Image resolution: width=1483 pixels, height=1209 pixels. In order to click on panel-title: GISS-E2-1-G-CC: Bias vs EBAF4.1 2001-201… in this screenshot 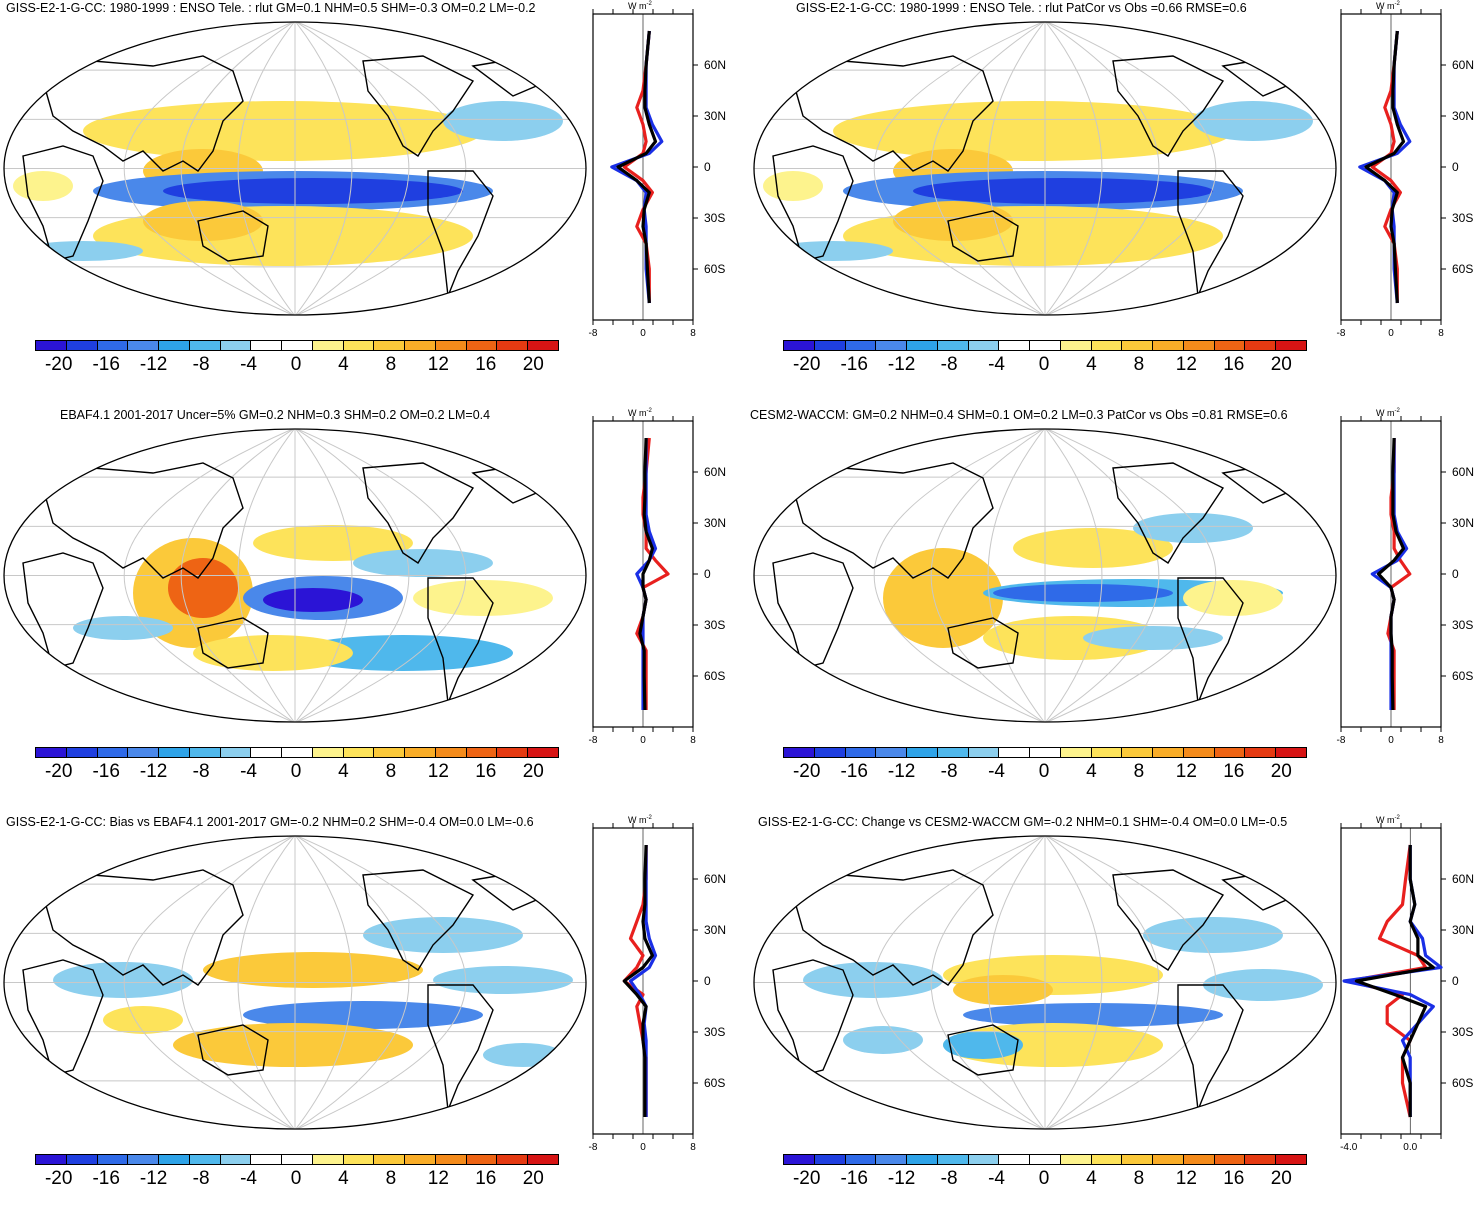, I will do `click(270, 822)`.